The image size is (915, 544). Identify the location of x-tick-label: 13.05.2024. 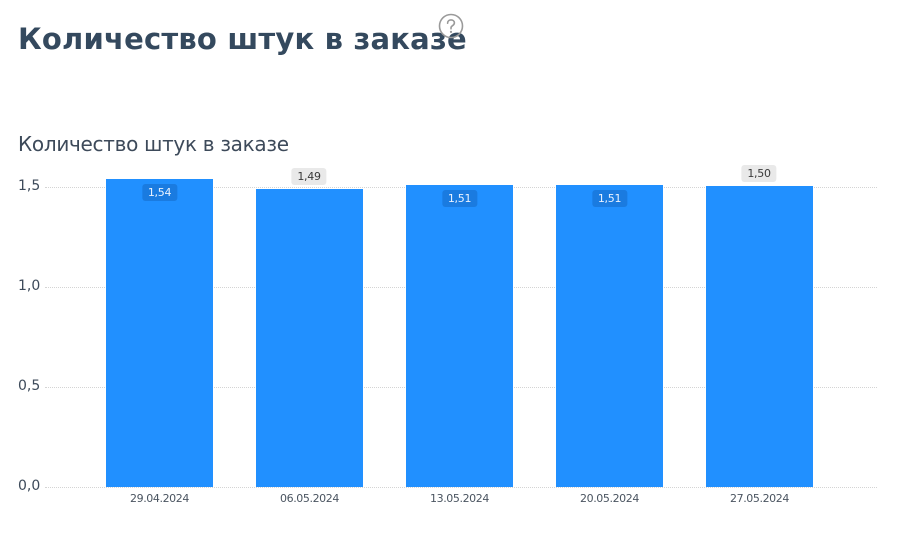
(459, 498).